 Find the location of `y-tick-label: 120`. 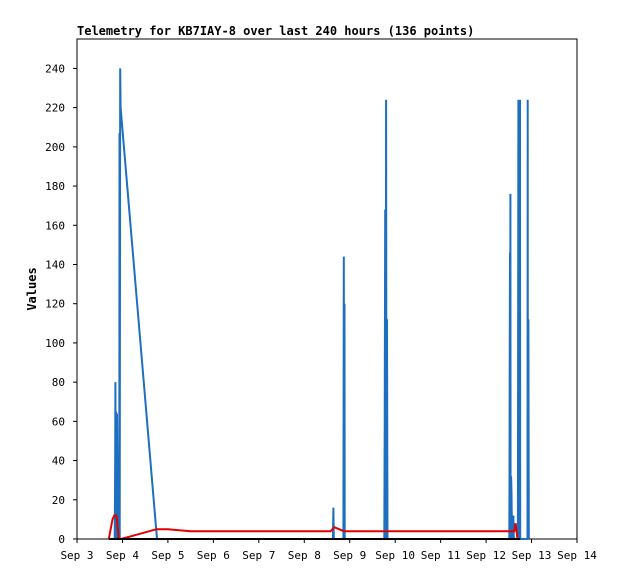

y-tick-label: 120 is located at coordinates (55, 304).